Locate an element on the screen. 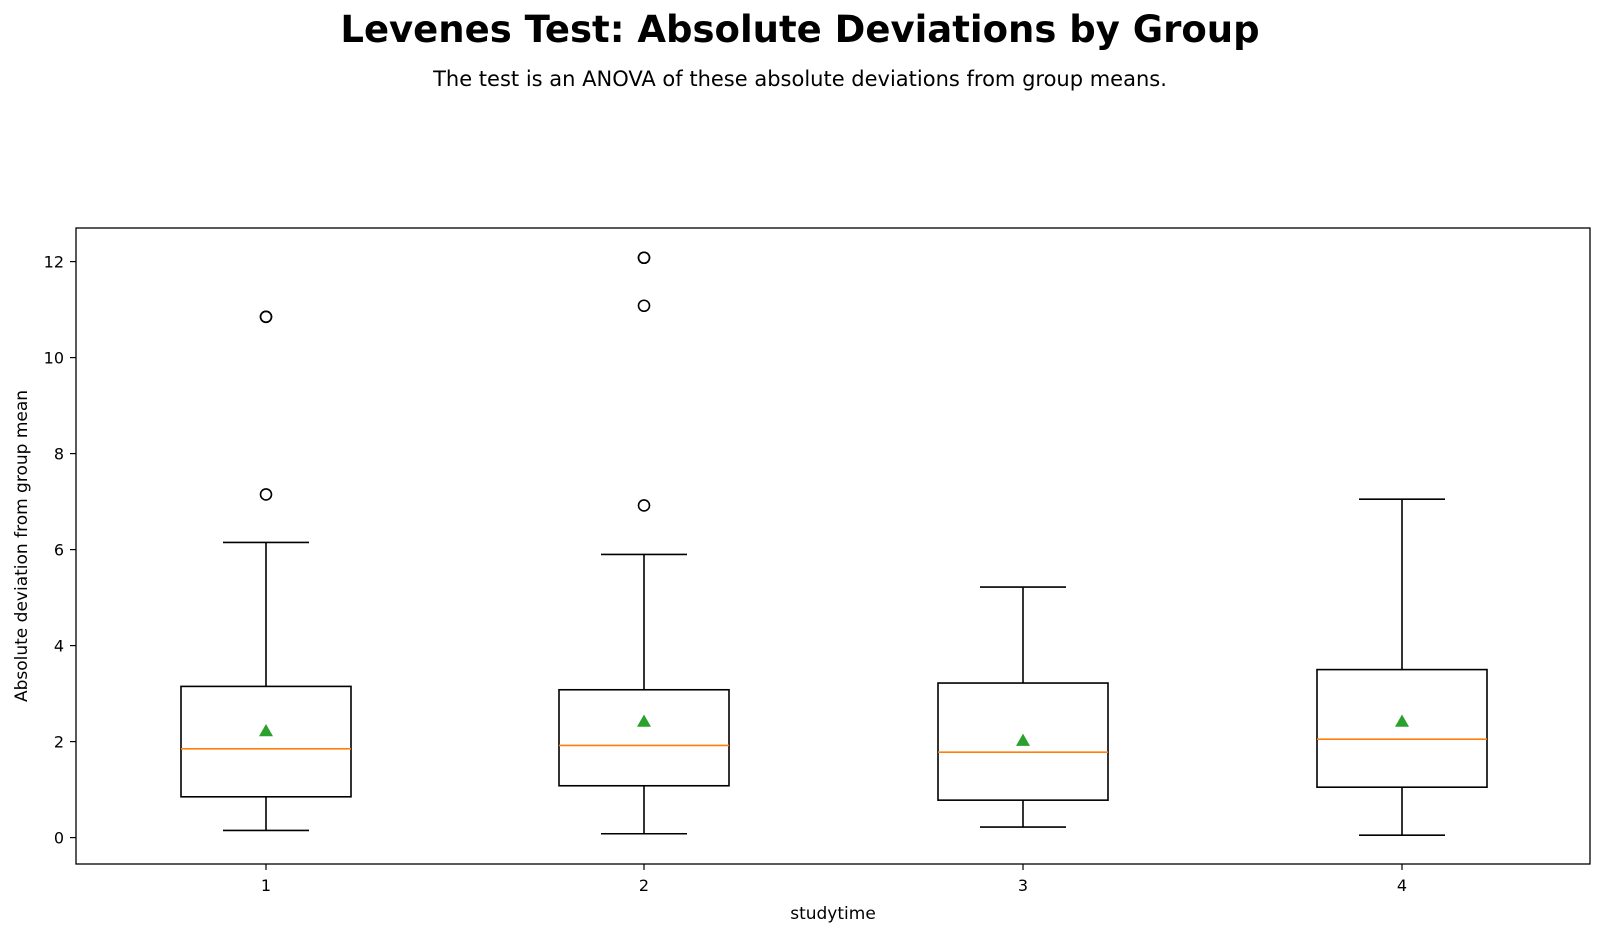 This screenshot has width=1600, height=932. y-axis: 0 2 4 6 8 10 12 is located at coordinates (60, 550).